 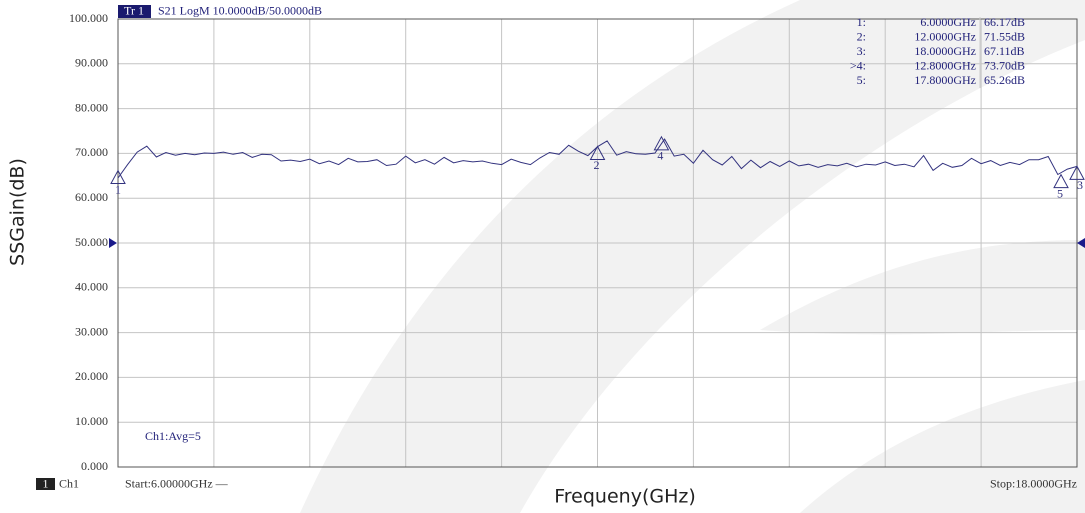 What do you see at coordinates (945, 51) in the screenshot?
I see `marker-frequency: 18.0000GHz` at bounding box center [945, 51].